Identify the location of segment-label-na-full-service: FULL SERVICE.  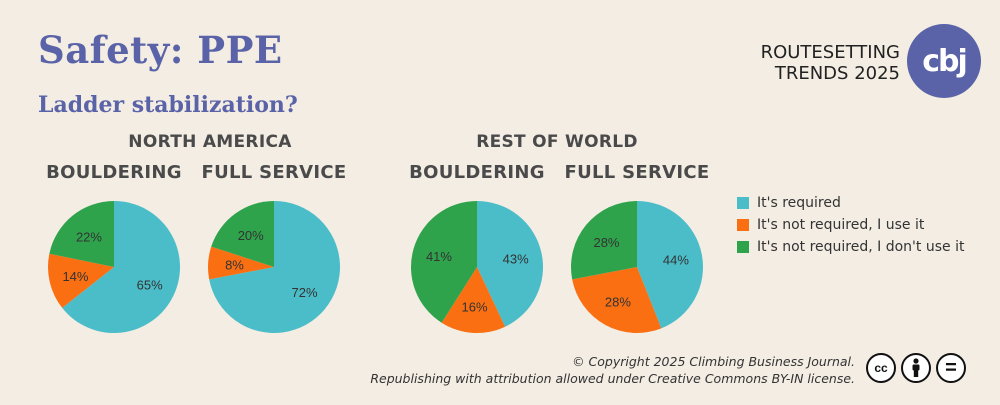
(274, 172).